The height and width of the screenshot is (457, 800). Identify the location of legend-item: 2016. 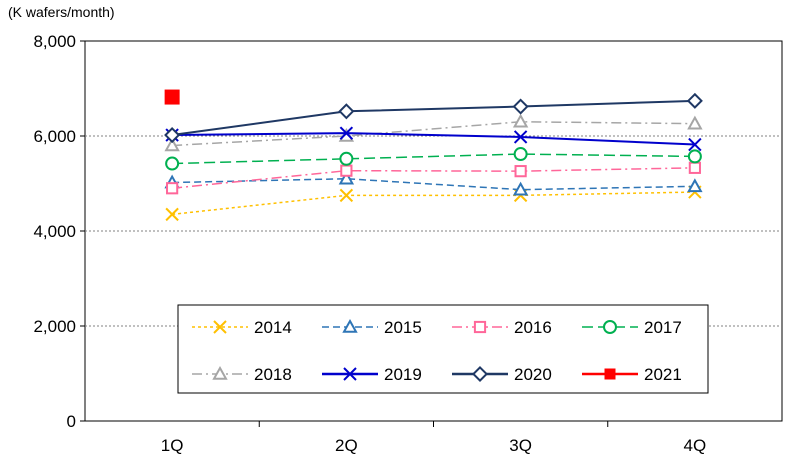
(502, 327).